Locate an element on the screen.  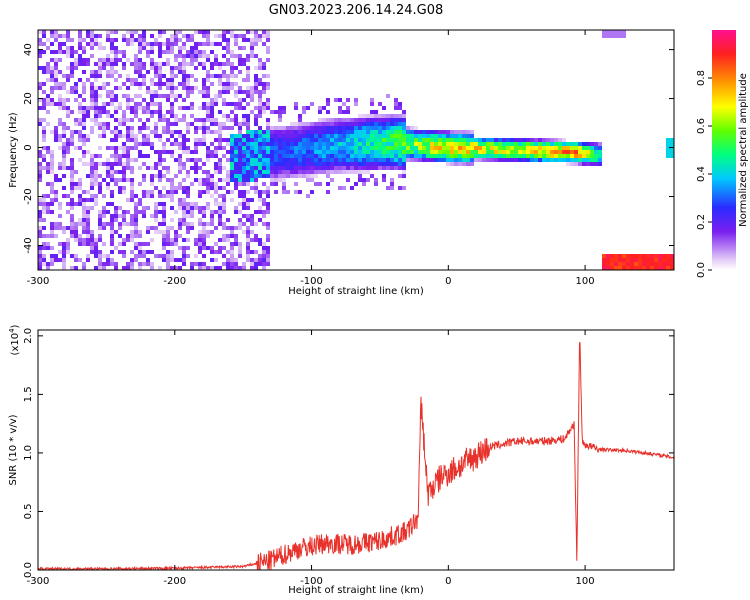
colorbar-tick-label: 0.8 is located at coordinates (701, 78).